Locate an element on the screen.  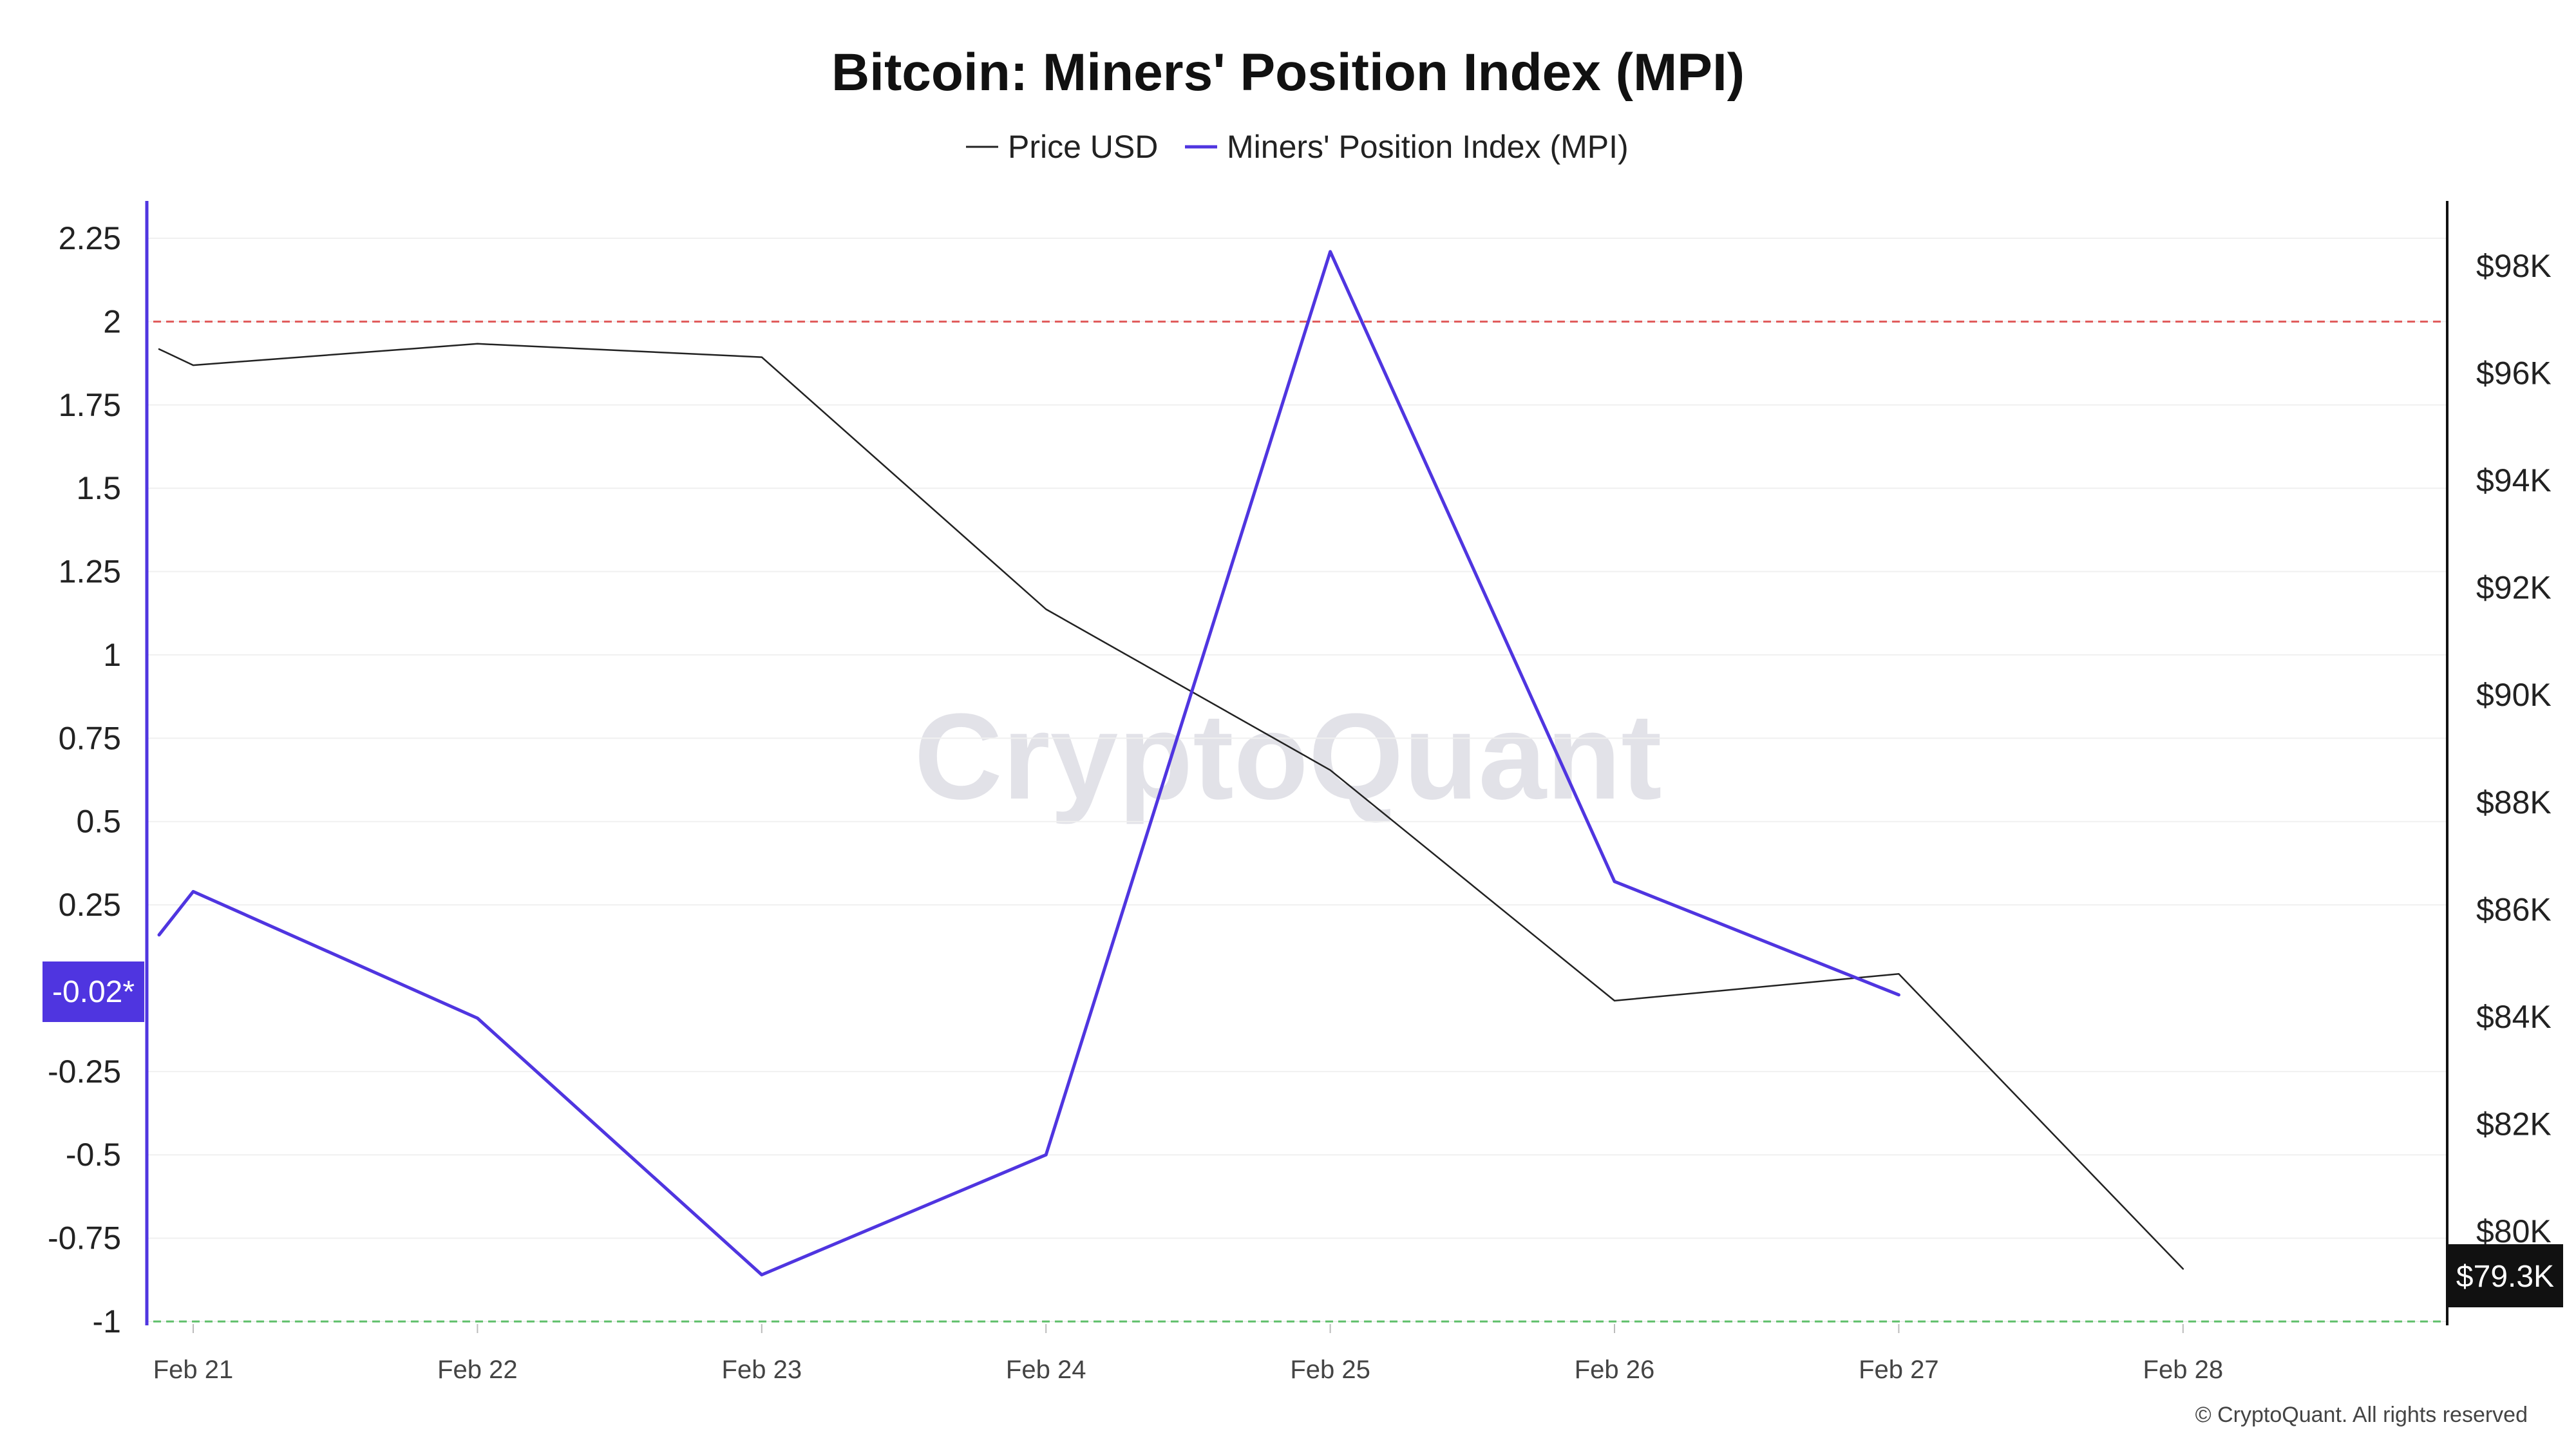
price-current-badge-text: $79.3K is located at coordinates (2505, 1277).